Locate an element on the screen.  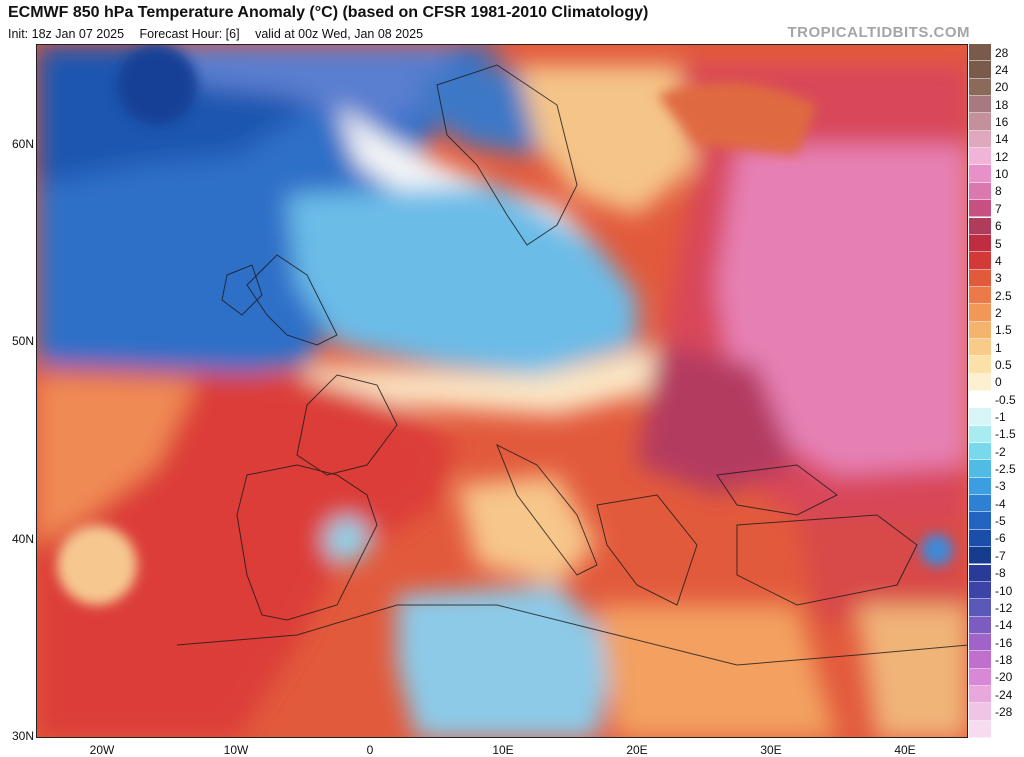
colorbar-label: -16 is located at coordinates (1004, 642).